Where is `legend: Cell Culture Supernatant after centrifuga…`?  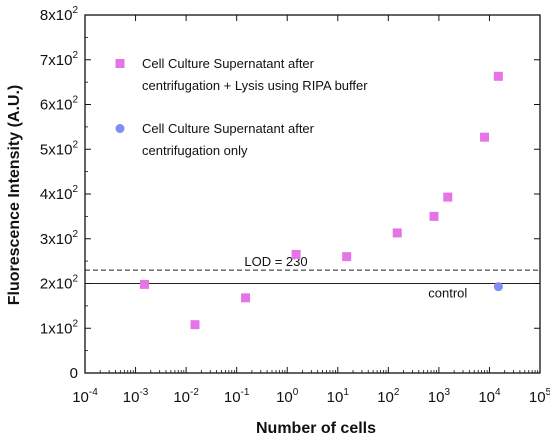
legend: Cell Culture Supernatant after centrifuga… is located at coordinates (241, 107).